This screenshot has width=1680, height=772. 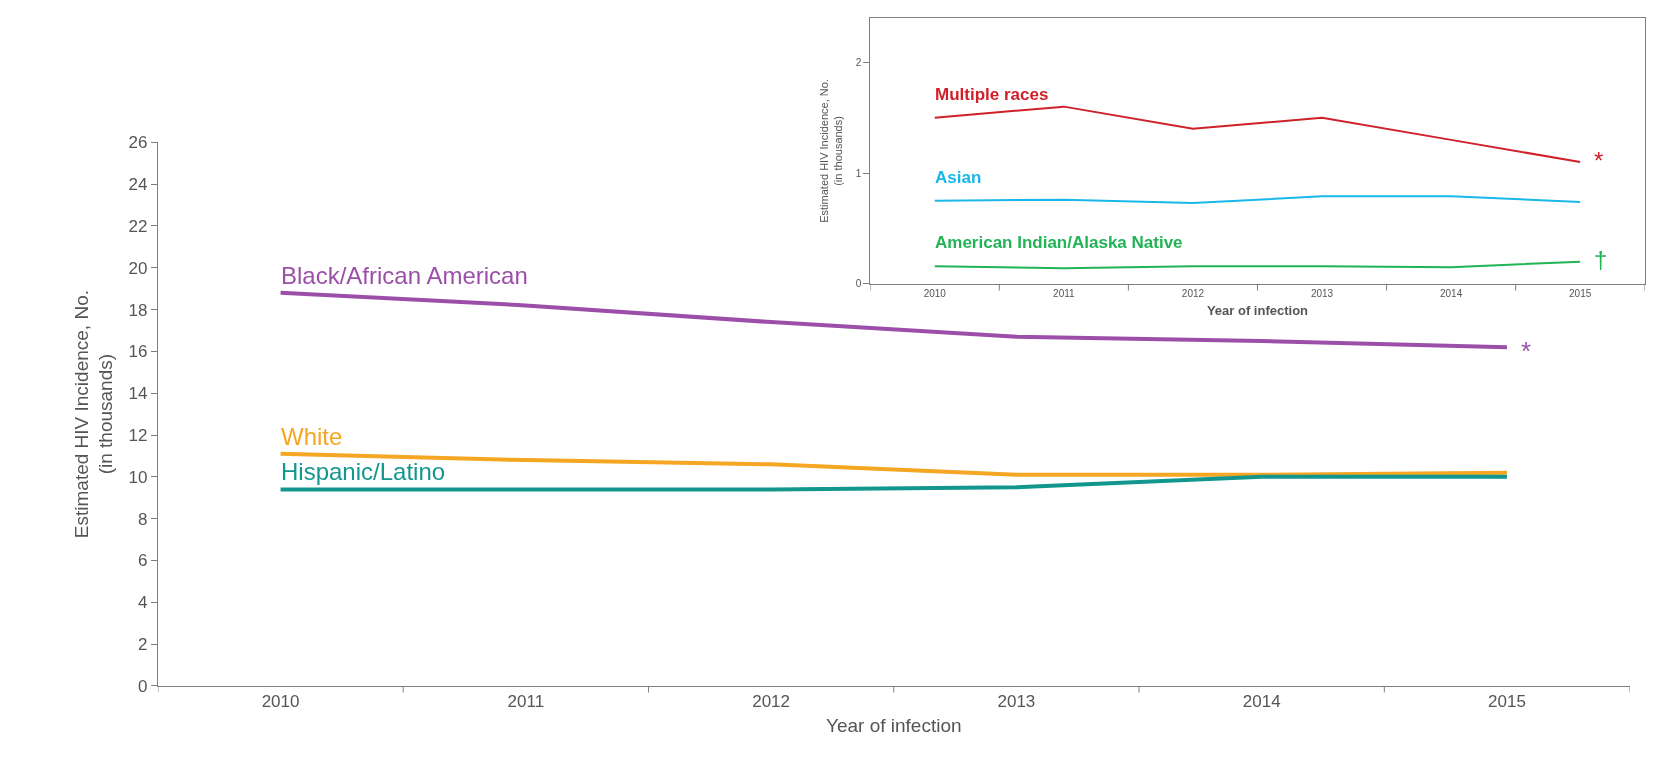 What do you see at coordinates (138, 268) in the screenshot?
I see `y-tick-label: 20` at bounding box center [138, 268].